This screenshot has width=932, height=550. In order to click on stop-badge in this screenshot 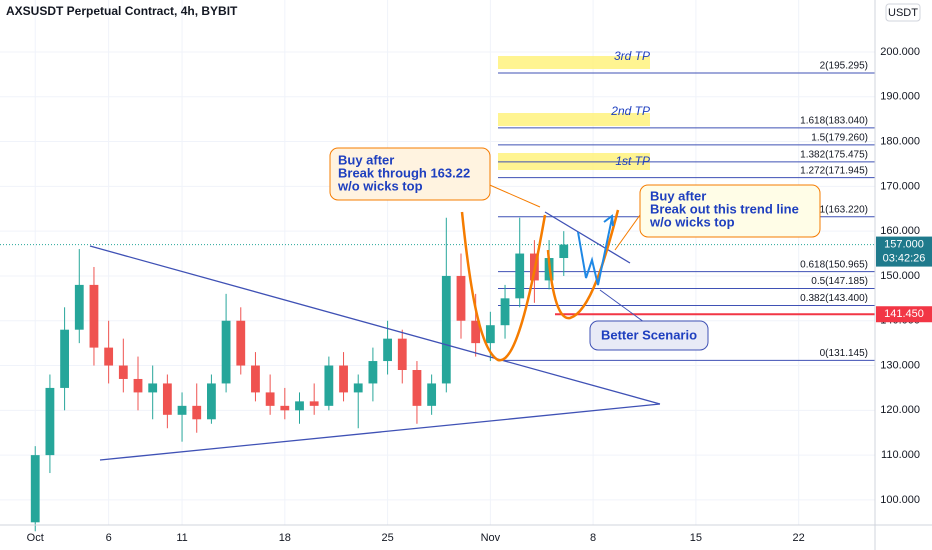, I will do `click(904, 314)`.